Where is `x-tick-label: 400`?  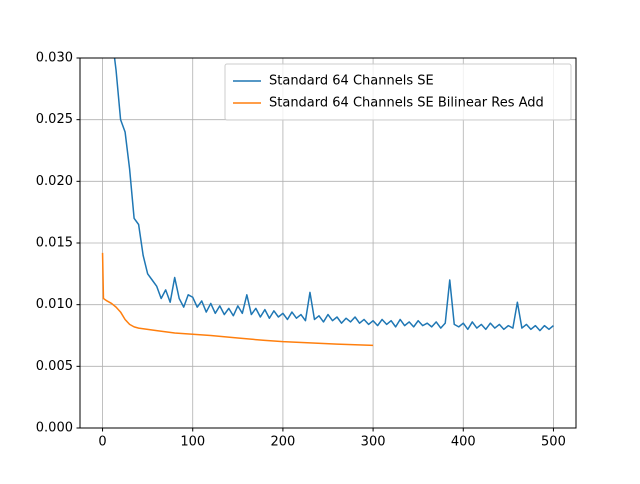
x-tick-label: 400 is located at coordinates (463, 442).